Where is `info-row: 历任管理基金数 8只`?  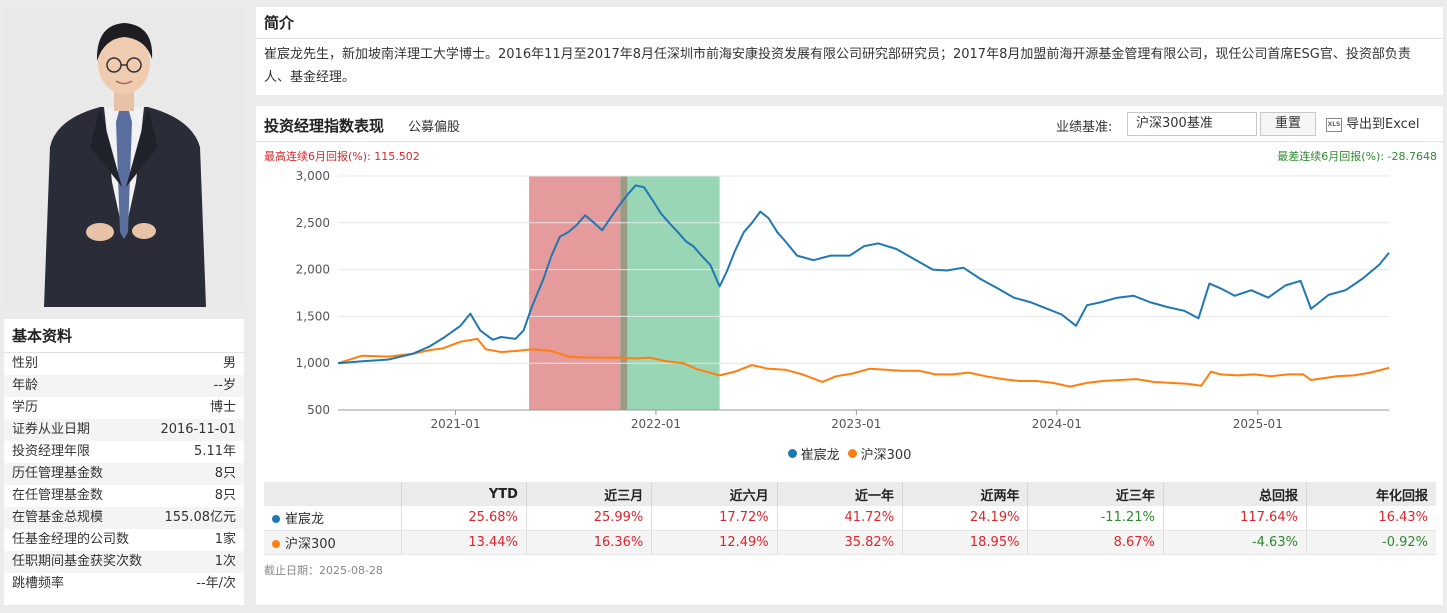
info-row: 历任管理基金数 8只 is located at coordinates (124, 474).